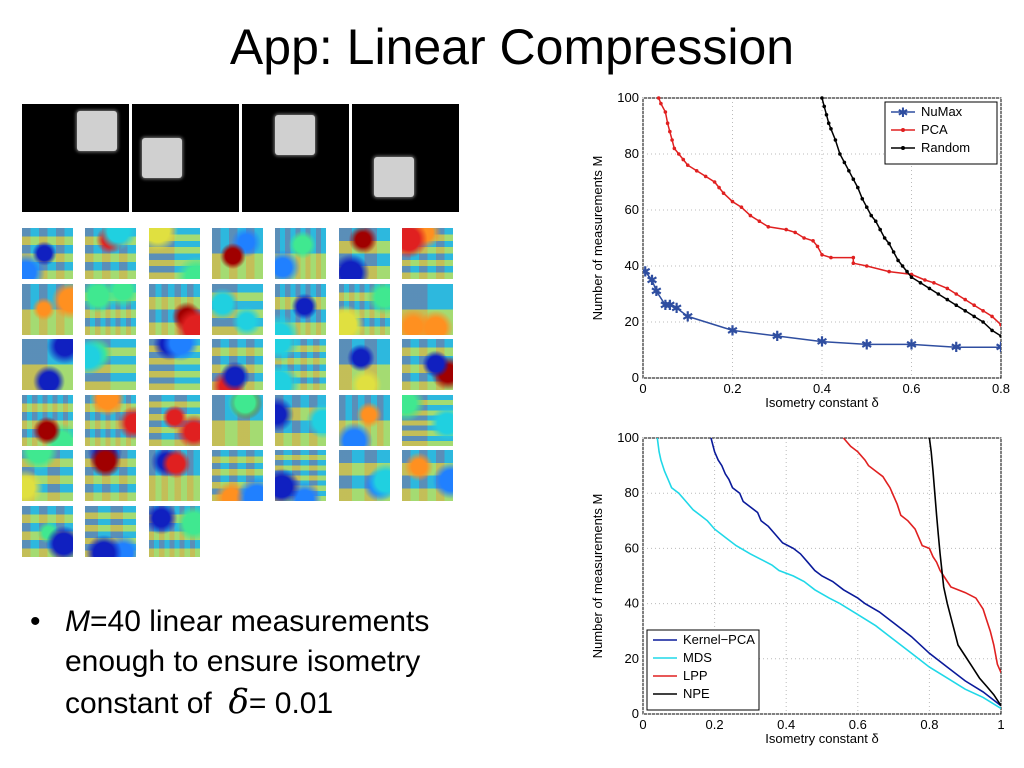 The height and width of the screenshot is (768, 1024). What do you see at coordinates (238, 702) in the screenshot?
I see `delta-symbol: δ` at bounding box center [238, 702].